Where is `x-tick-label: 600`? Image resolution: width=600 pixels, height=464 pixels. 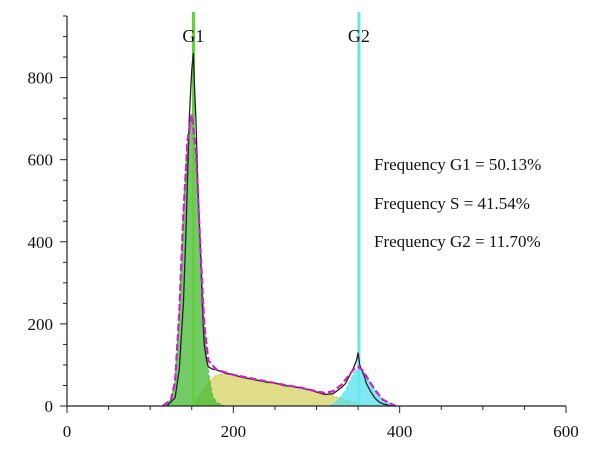 x-tick-label: 600 is located at coordinates (566, 431).